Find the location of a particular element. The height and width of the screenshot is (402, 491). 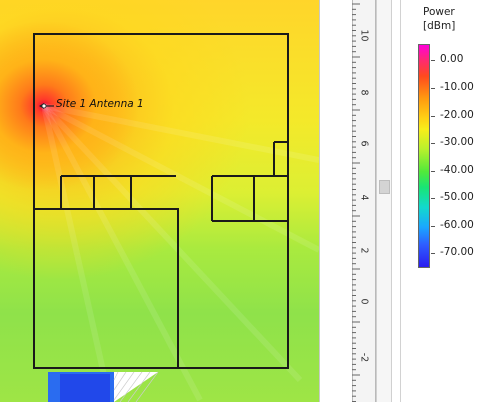

legend-label: -40.00 is located at coordinates (457, 170).